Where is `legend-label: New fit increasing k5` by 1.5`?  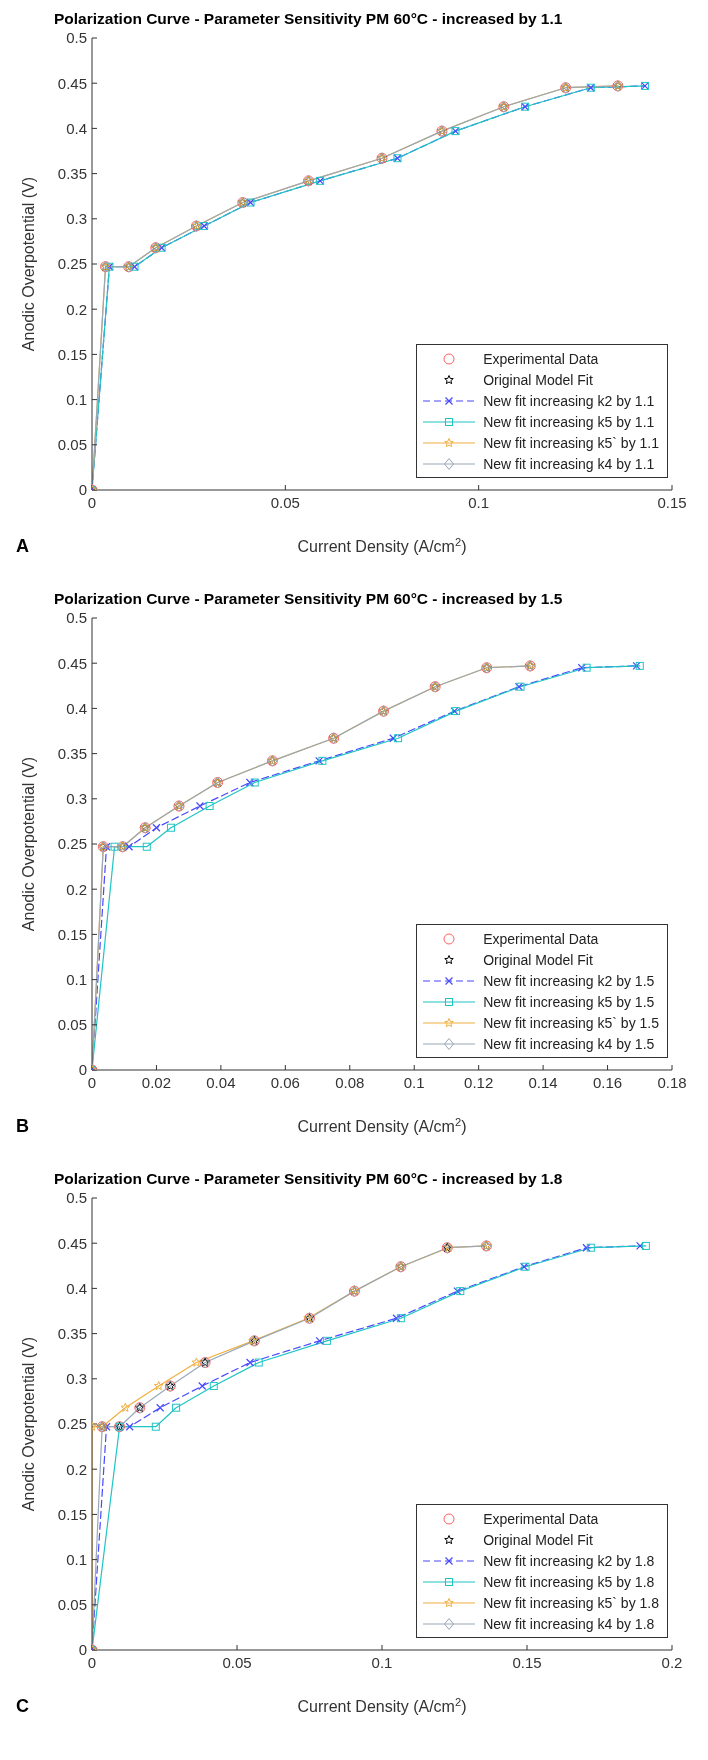 legend-label: New fit increasing k5` by 1.5 is located at coordinates (571, 1022).